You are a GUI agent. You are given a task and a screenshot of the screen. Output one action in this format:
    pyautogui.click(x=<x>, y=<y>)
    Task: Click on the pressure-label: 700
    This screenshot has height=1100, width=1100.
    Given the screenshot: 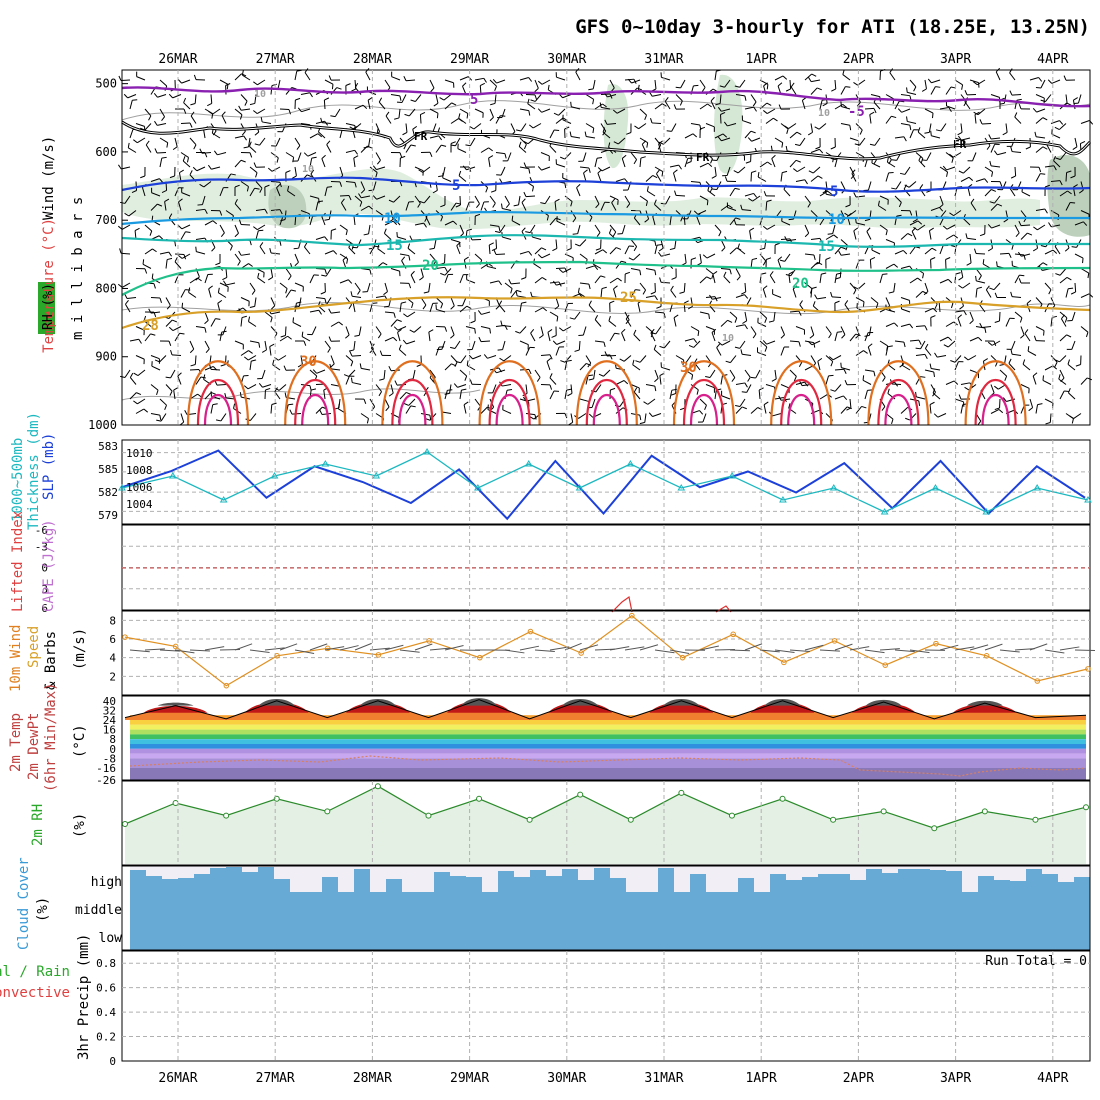 What is the action you would take?
    pyautogui.click(x=106, y=220)
    